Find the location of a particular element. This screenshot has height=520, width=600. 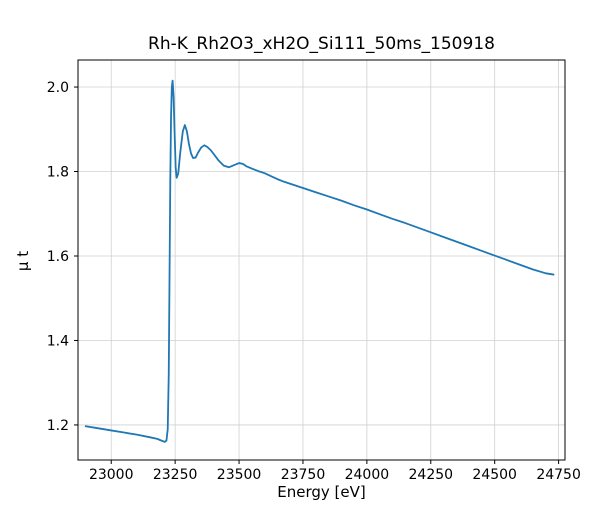

y-axis-label: μ t is located at coordinates (23, 261).